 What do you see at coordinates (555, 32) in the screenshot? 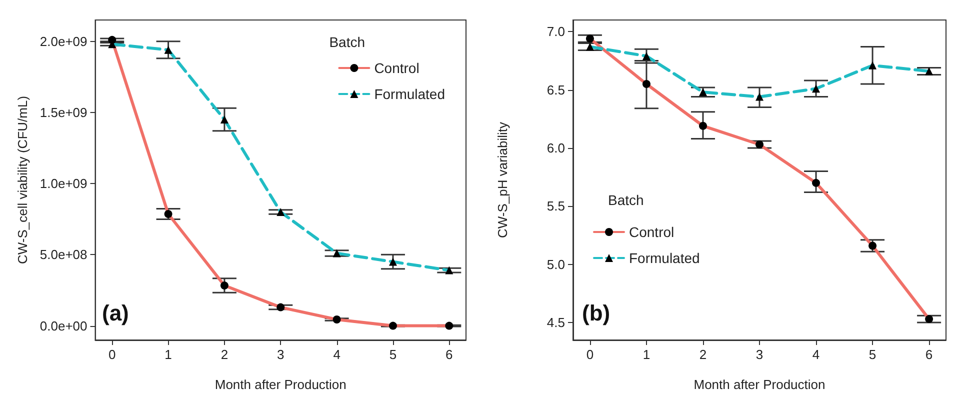
I see `y-tick-label: 7.0` at bounding box center [555, 32].